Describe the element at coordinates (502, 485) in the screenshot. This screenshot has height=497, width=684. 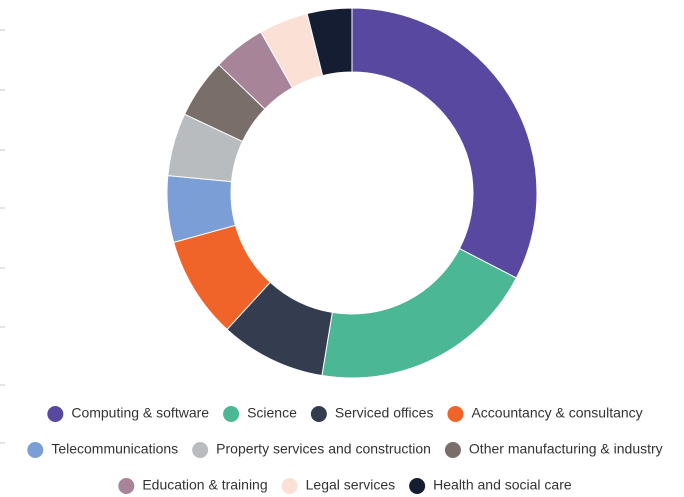
I see `legend-label: Health and social care` at that location.